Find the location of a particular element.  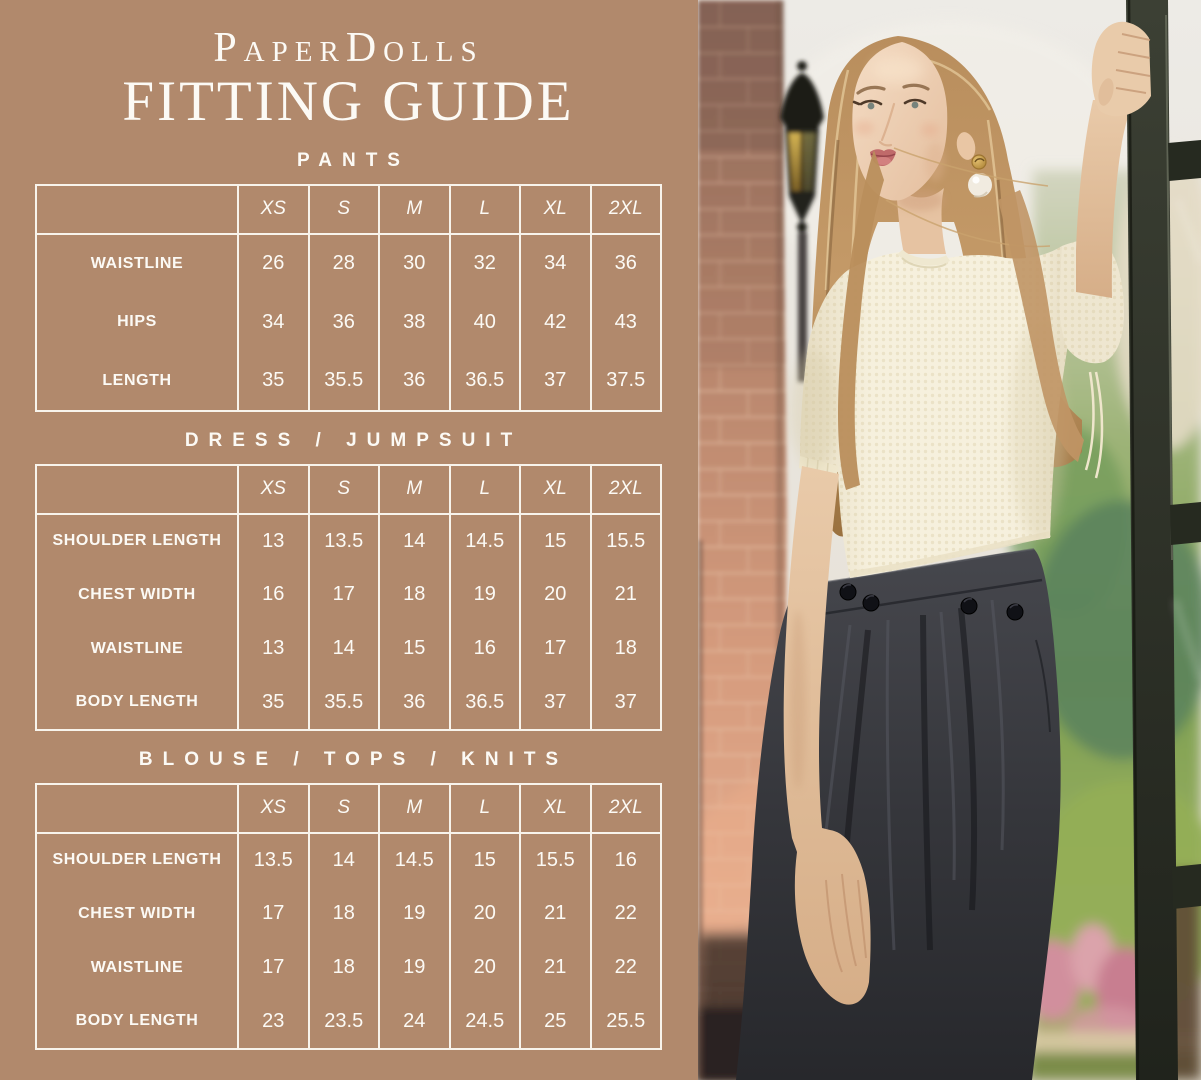

section-heading: BLOUSE / TOPS / KNITS is located at coordinates (353, 759).